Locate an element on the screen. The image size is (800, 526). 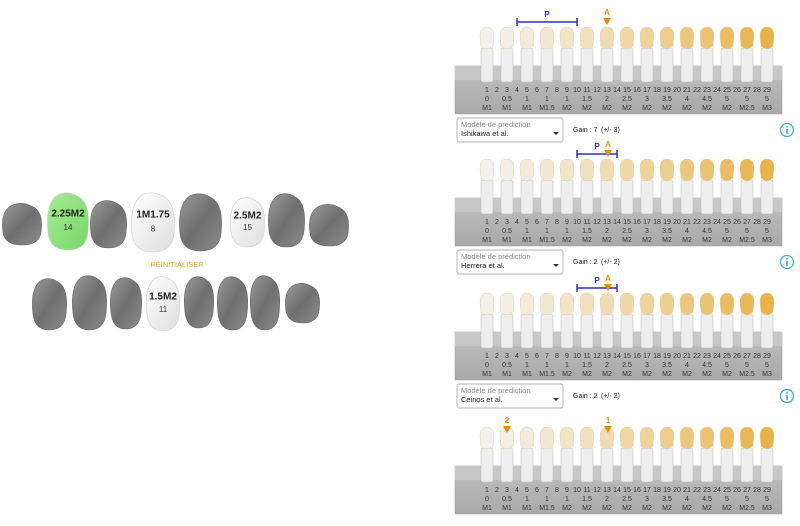
shade-model: M1.5 is located at coordinates (547, 374).